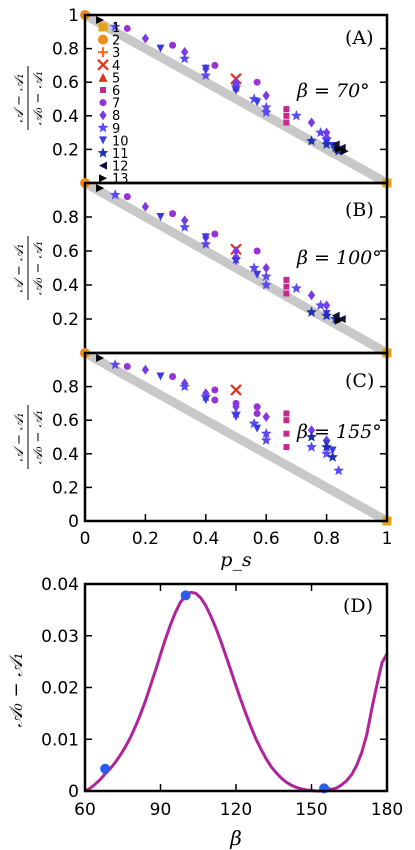 The height and width of the screenshot is (850, 415). I want to click on panel-d-xtick-label: 180, so click(387, 810).